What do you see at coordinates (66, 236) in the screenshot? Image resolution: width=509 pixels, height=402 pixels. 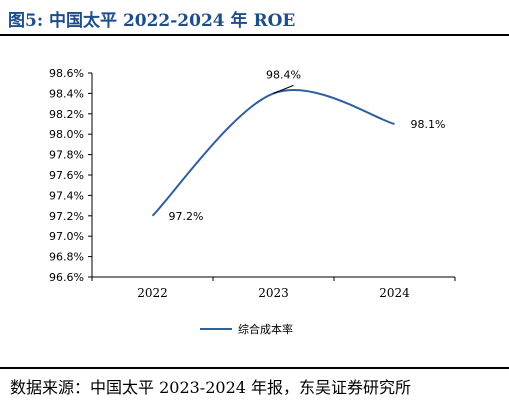 I see `y-tick-label: 97.0%` at bounding box center [66, 236].